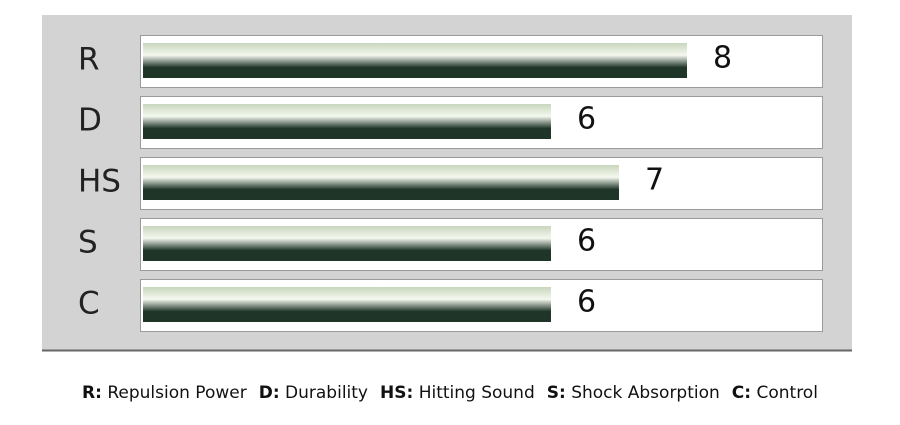 The height and width of the screenshot is (425, 900). What do you see at coordinates (88, 243) in the screenshot?
I see `category-label: S` at bounding box center [88, 243].